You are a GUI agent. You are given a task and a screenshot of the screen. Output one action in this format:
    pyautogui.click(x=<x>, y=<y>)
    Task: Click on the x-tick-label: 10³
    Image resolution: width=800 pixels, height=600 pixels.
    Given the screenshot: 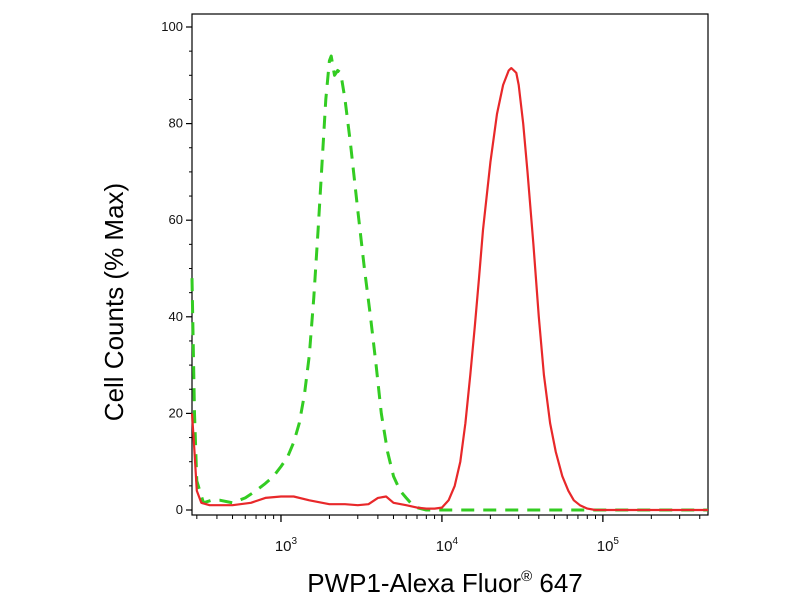 What is the action you would take?
    pyautogui.click(x=286, y=545)
    